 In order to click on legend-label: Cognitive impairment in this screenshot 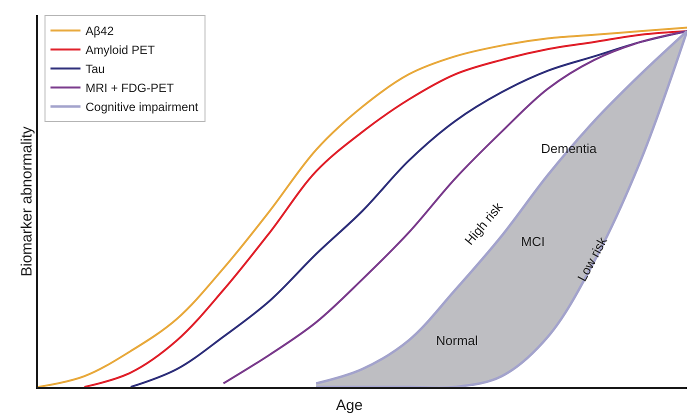, I will do `click(142, 107)`.